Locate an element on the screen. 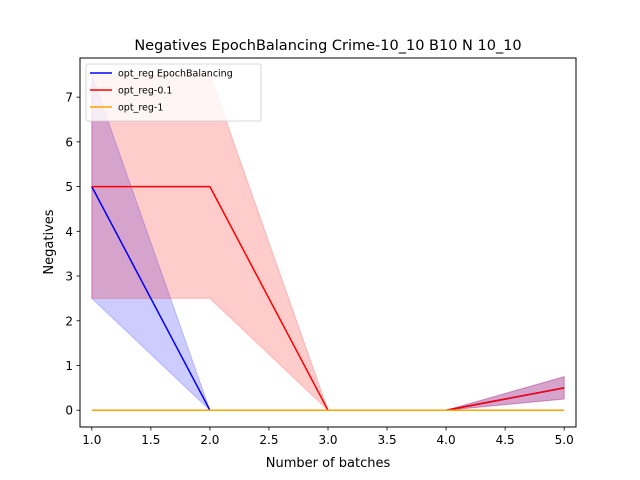  x-tick-label: 1.5 is located at coordinates (150, 440).